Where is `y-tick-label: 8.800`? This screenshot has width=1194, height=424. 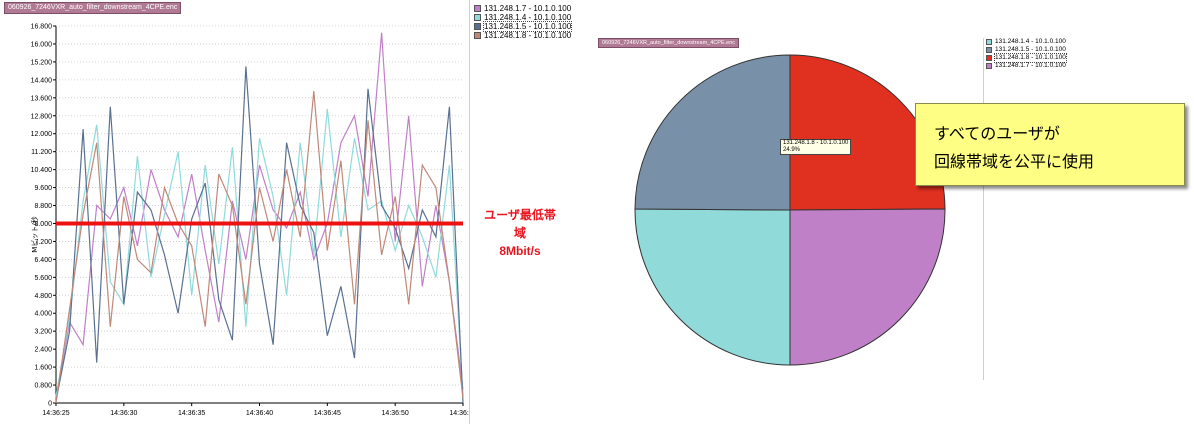 y-tick-label: 8.800 is located at coordinates (43, 206).